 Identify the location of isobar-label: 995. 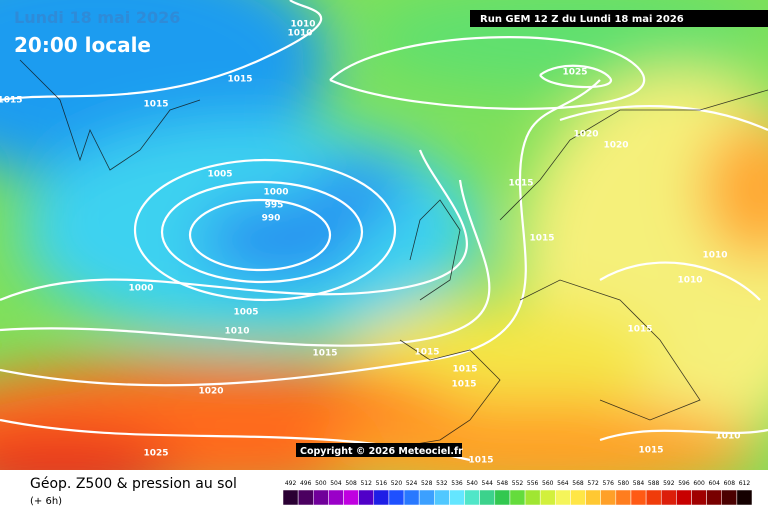
(274, 206).